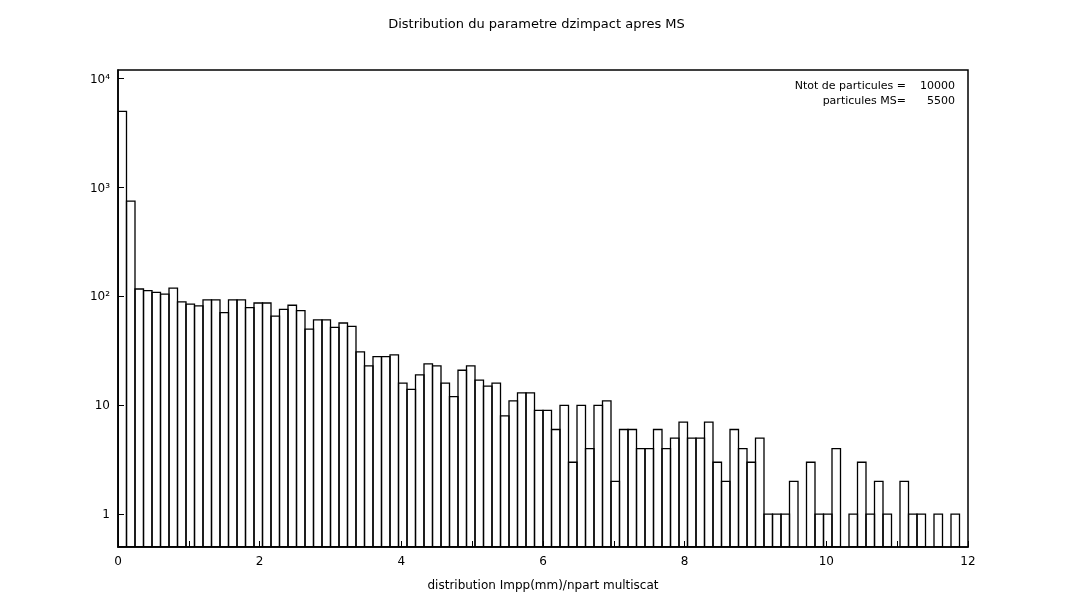 This screenshot has height=603, width=1073. I want to click on annotation: Ntot de particules = 10000, so click(874, 85).